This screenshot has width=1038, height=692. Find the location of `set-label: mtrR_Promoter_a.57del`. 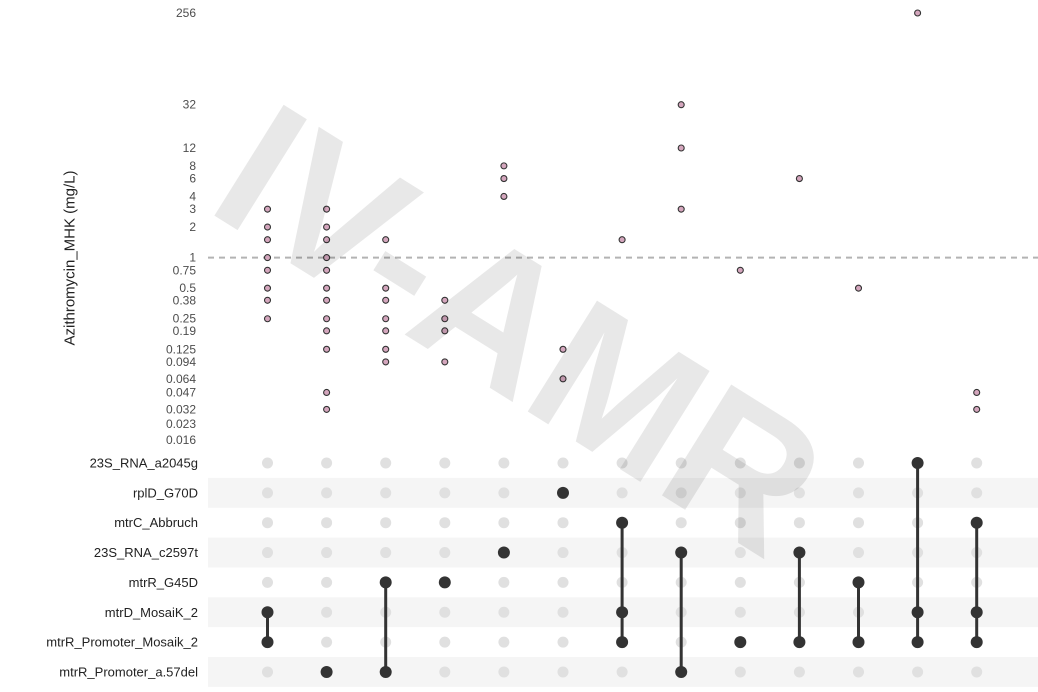

set-label: mtrR_Promoter_a.57del is located at coordinates (128, 671).